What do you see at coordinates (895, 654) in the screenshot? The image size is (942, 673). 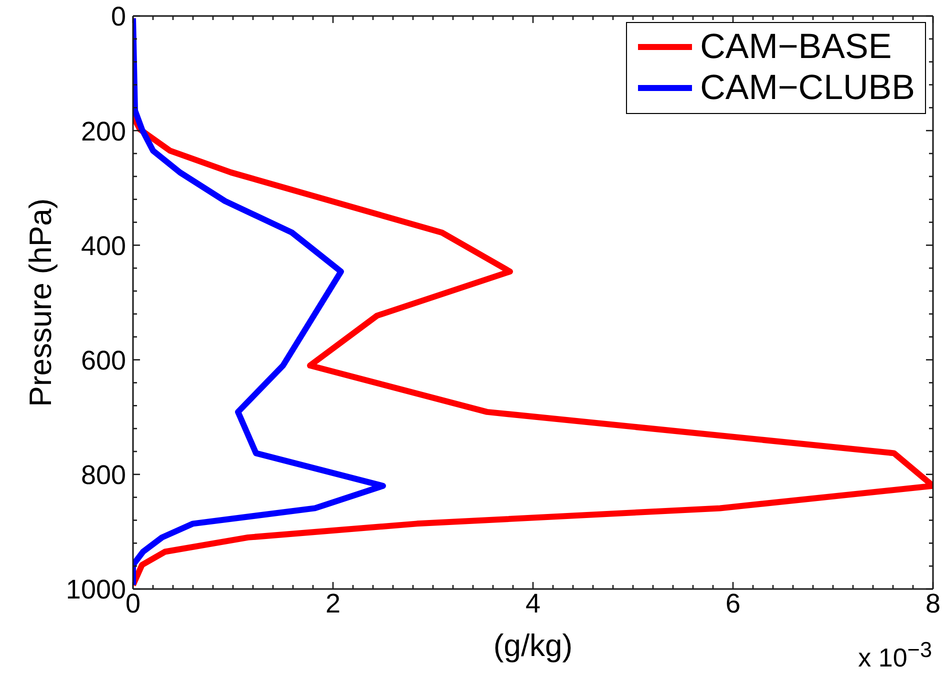 I see `text: x 10$^{−3}$` at bounding box center [895, 654].